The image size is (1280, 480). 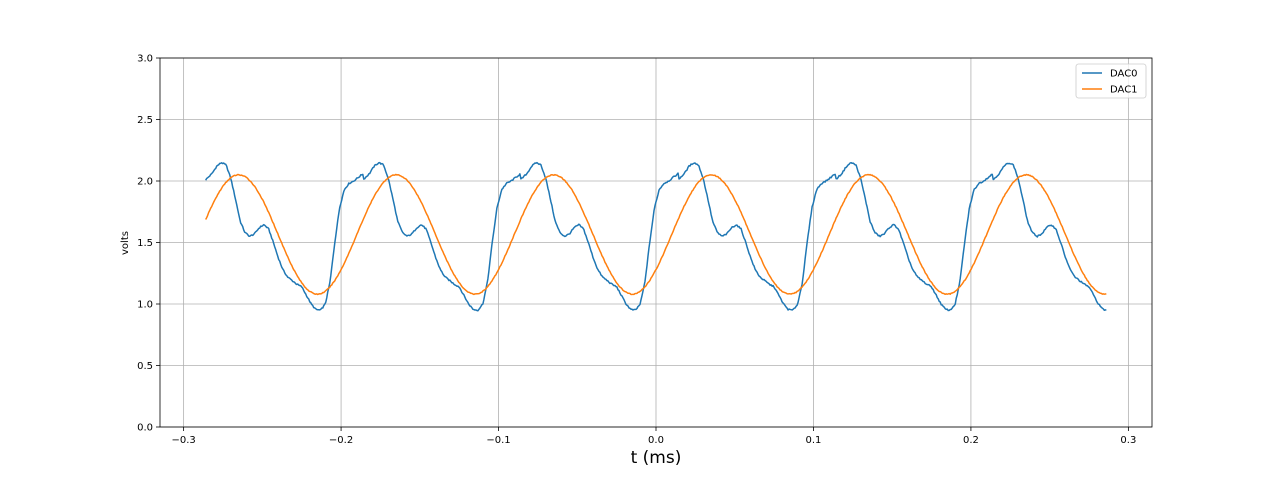 I want to click on x-tick-label: 0.3, so click(x=1128, y=440).